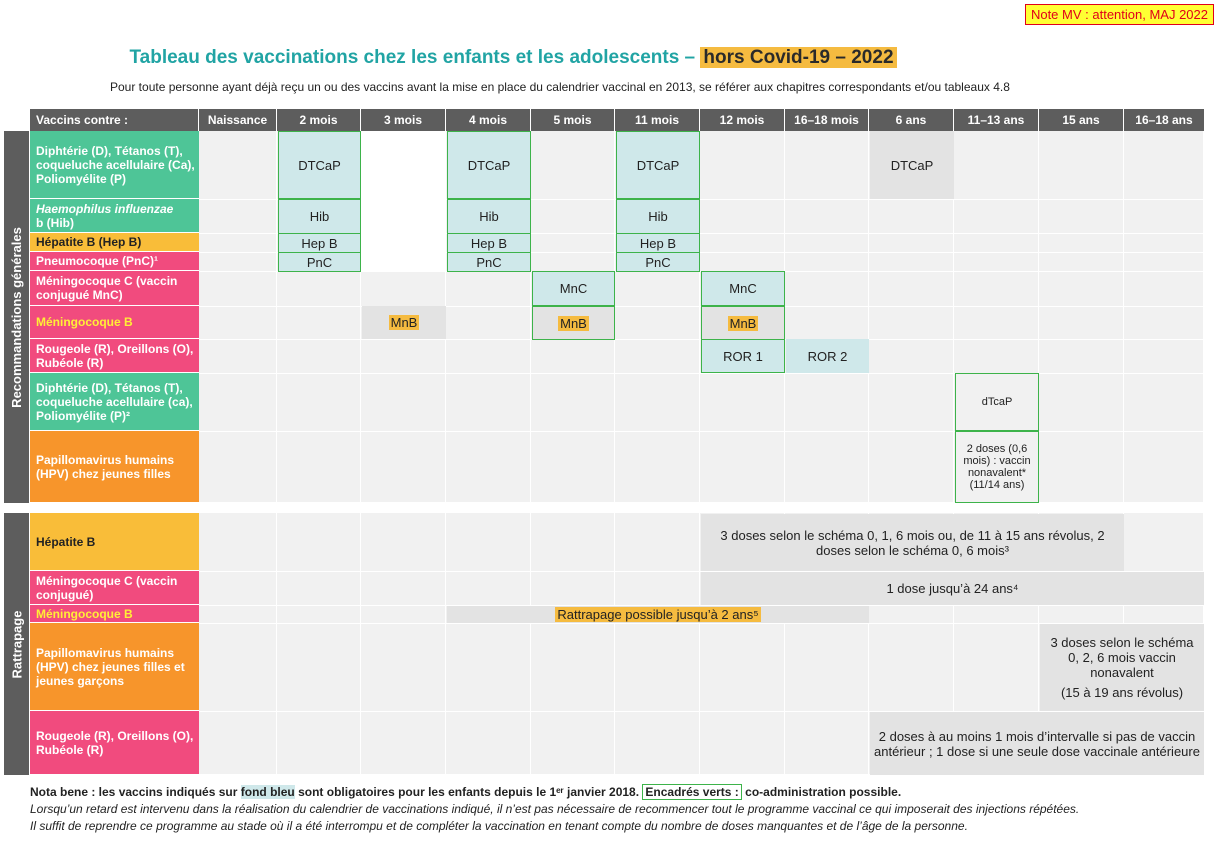  Describe the element at coordinates (319, 216) in the screenshot. I see `dose-hib-2-mois: Hib` at that location.